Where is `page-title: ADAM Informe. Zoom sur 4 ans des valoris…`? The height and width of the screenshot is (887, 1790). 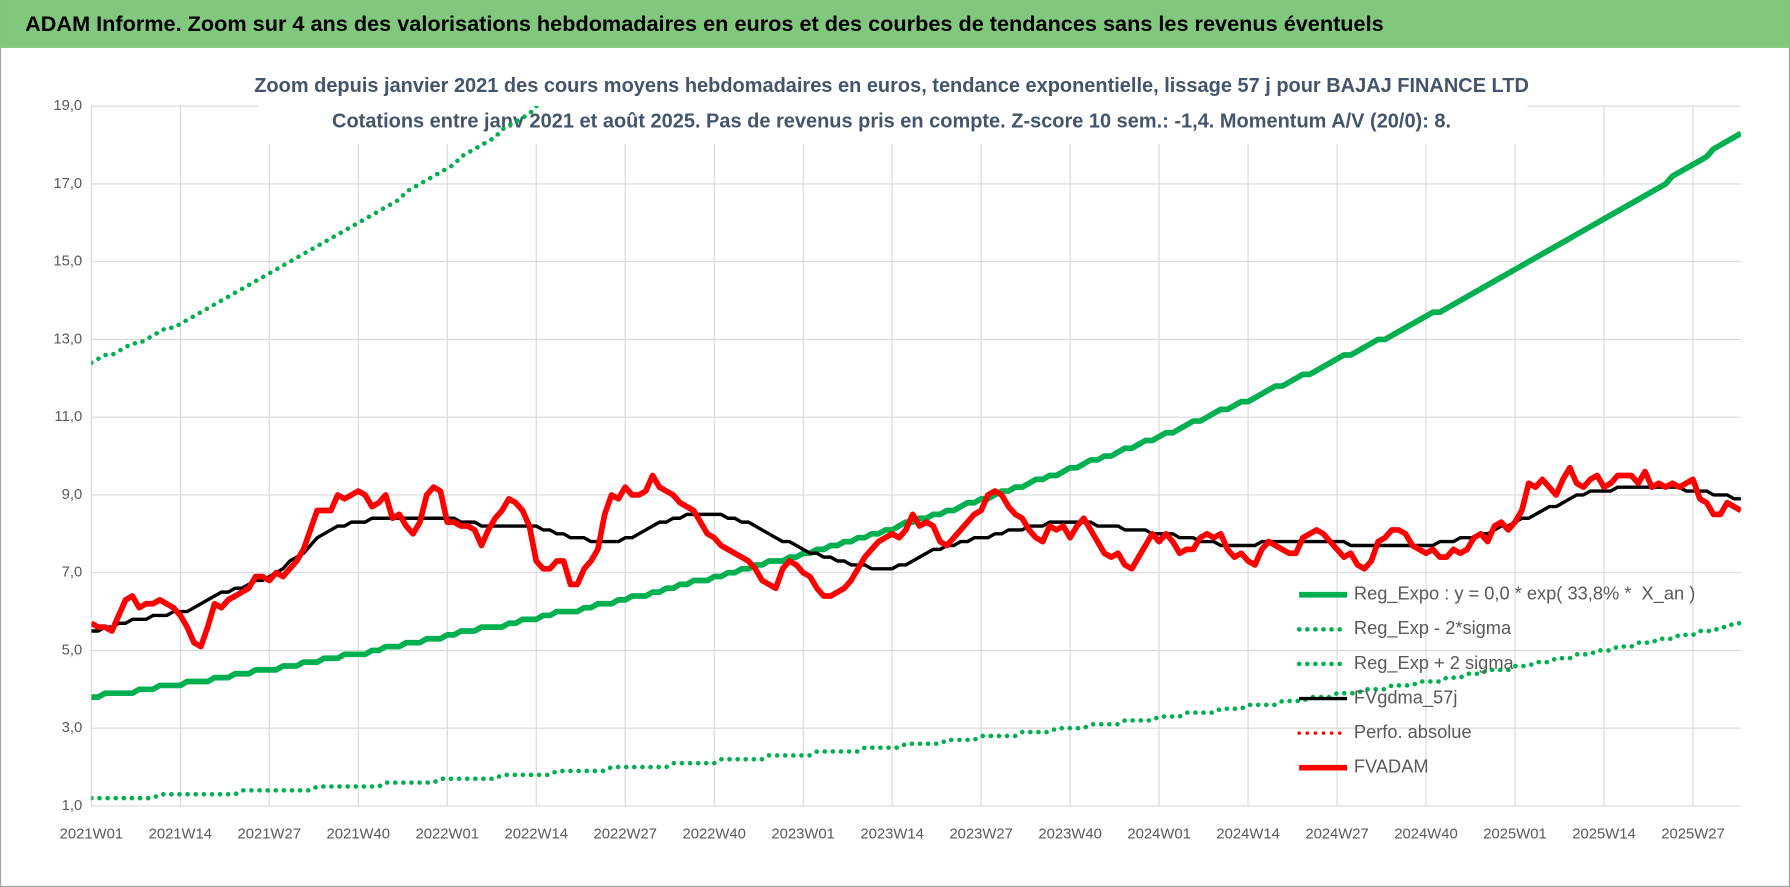
page-title: ADAM Informe. Zoom sur 4 ans des valoris… is located at coordinates (704, 23).